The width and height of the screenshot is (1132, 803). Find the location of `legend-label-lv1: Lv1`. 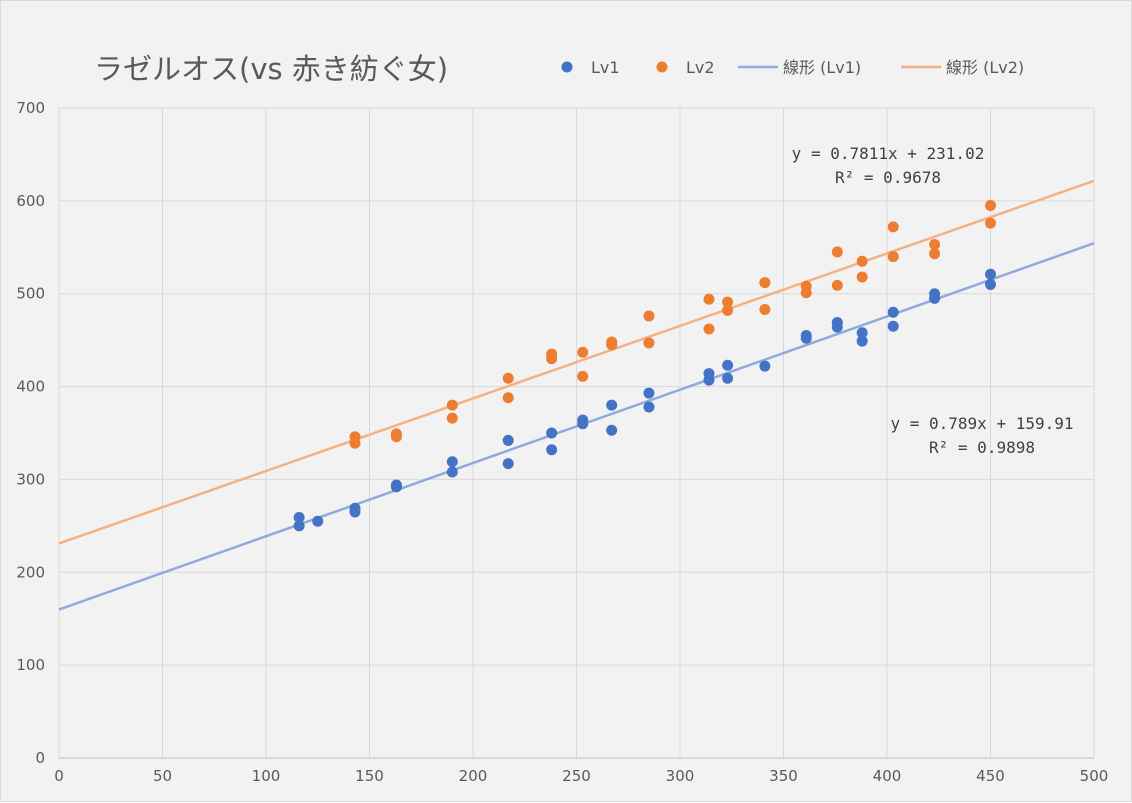

legend-label-lv1: Lv1 is located at coordinates (605, 67).